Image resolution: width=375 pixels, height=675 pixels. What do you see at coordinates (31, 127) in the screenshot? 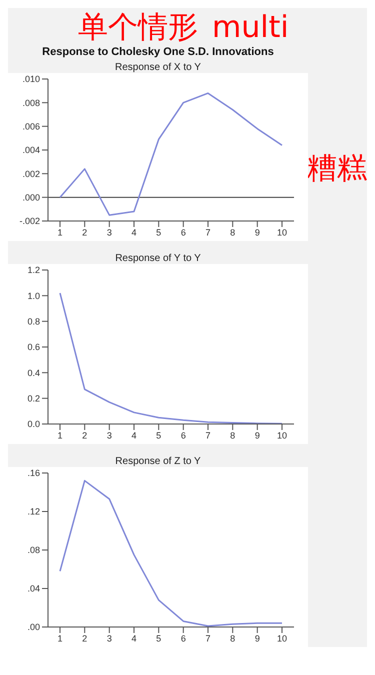
I see `y-tick-label: .006` at bounding box center [31, 127].